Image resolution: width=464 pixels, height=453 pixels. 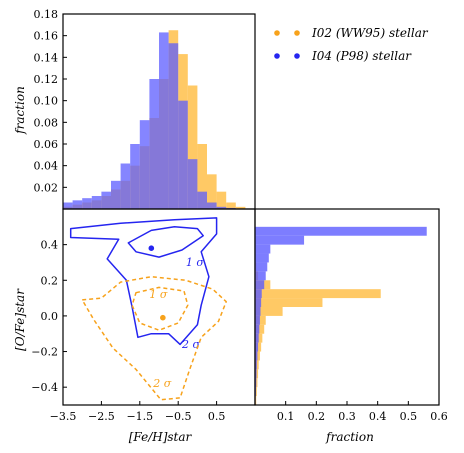 What do you see at coordinates (317, 416) in the screenshot?
I see `right-x-tick-label: 0.2` at bounding box center [317, 416].